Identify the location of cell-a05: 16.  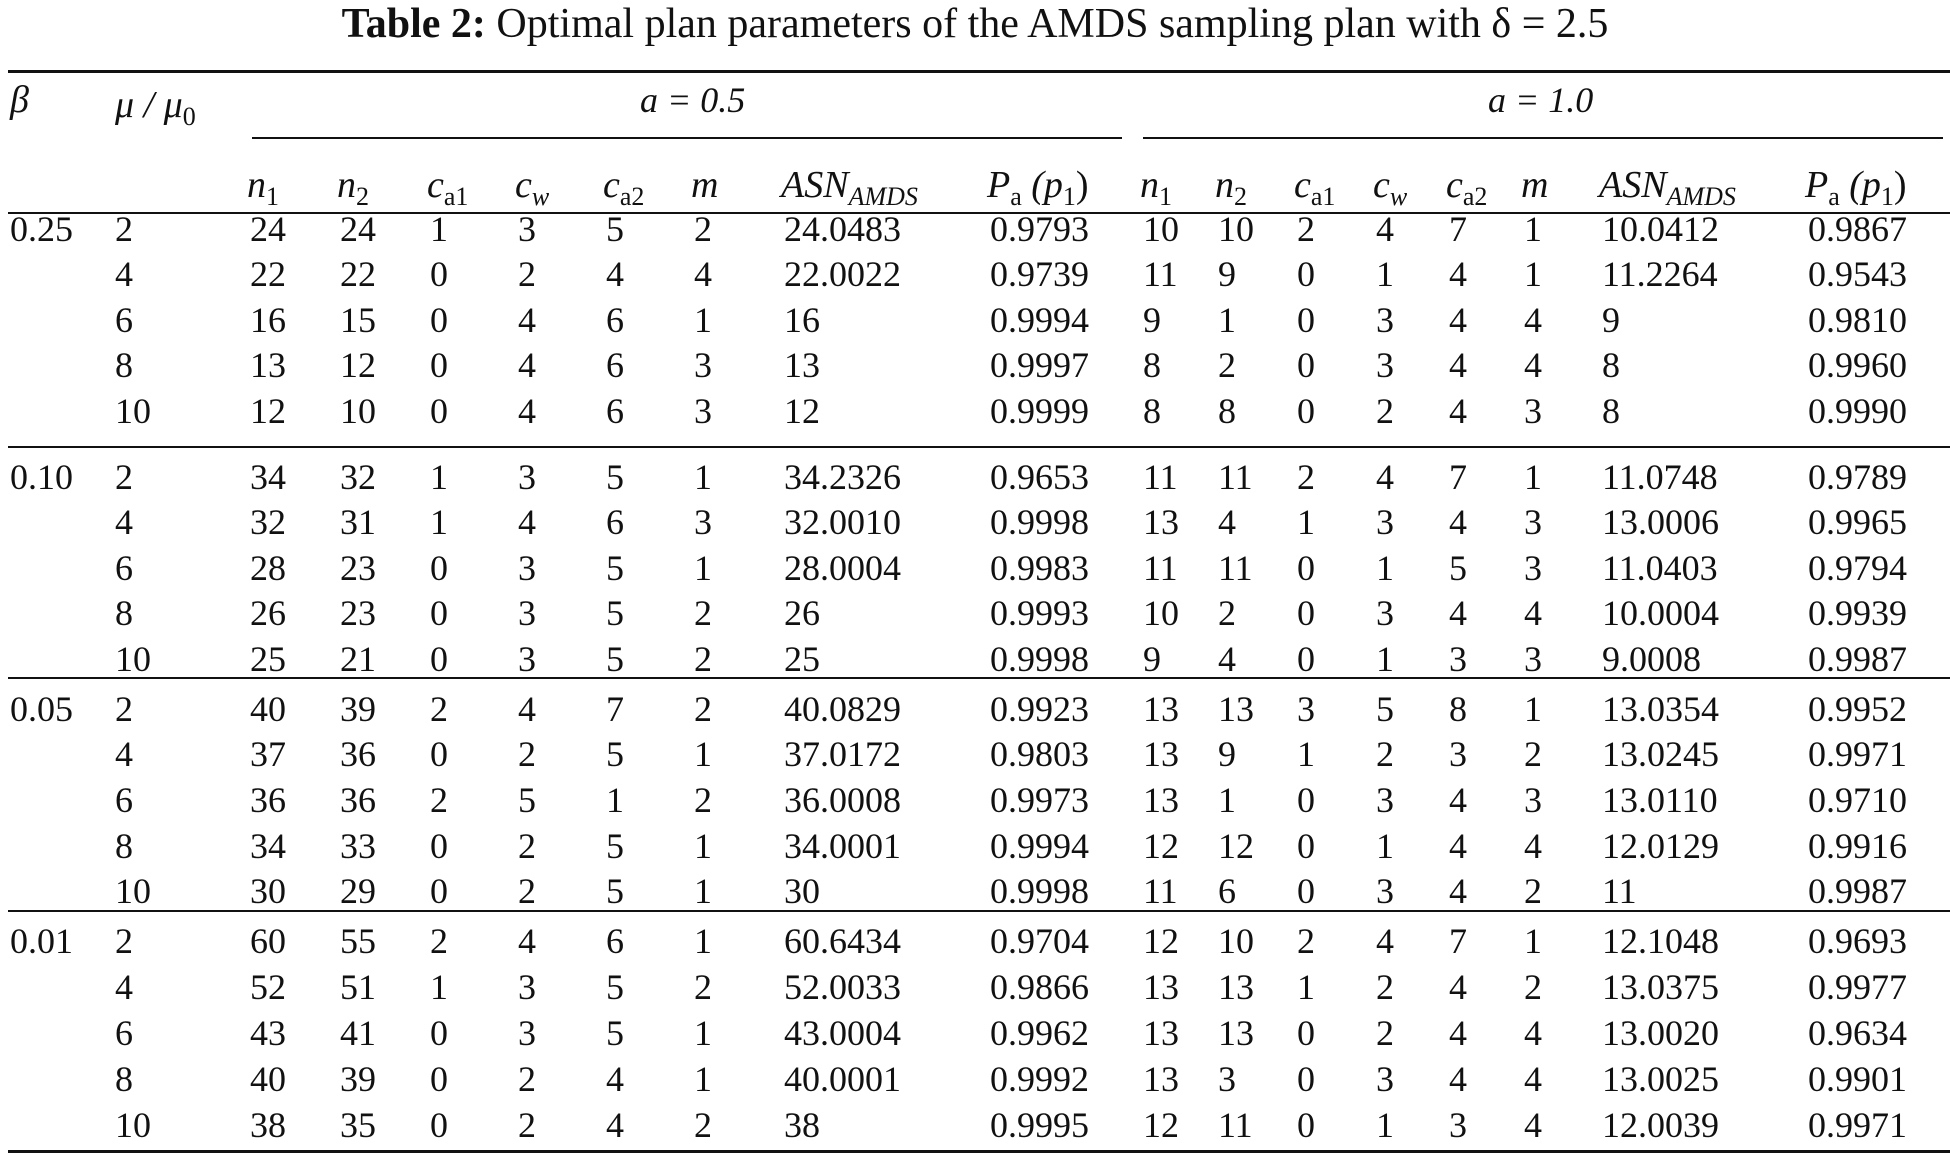
(802, 320).